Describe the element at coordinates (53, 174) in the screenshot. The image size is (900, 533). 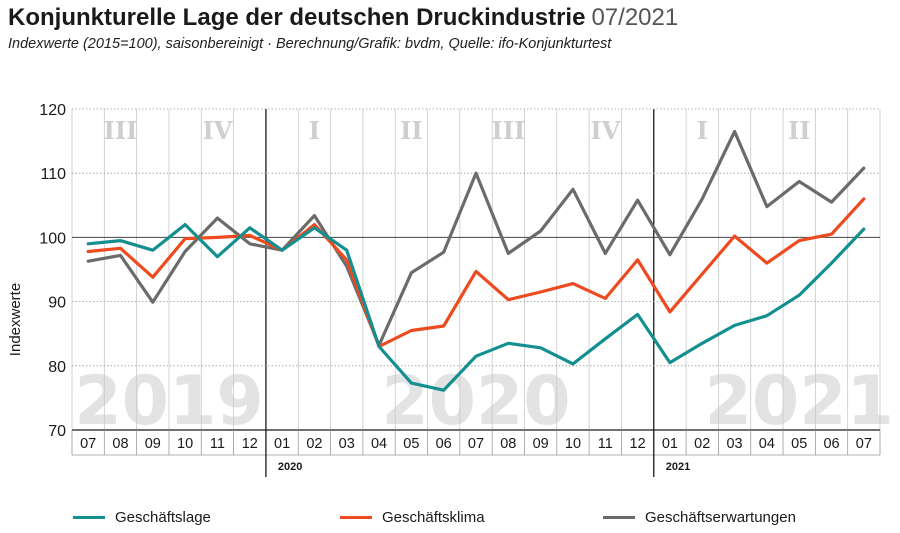
I see `y-tick-label: 110` at that location.